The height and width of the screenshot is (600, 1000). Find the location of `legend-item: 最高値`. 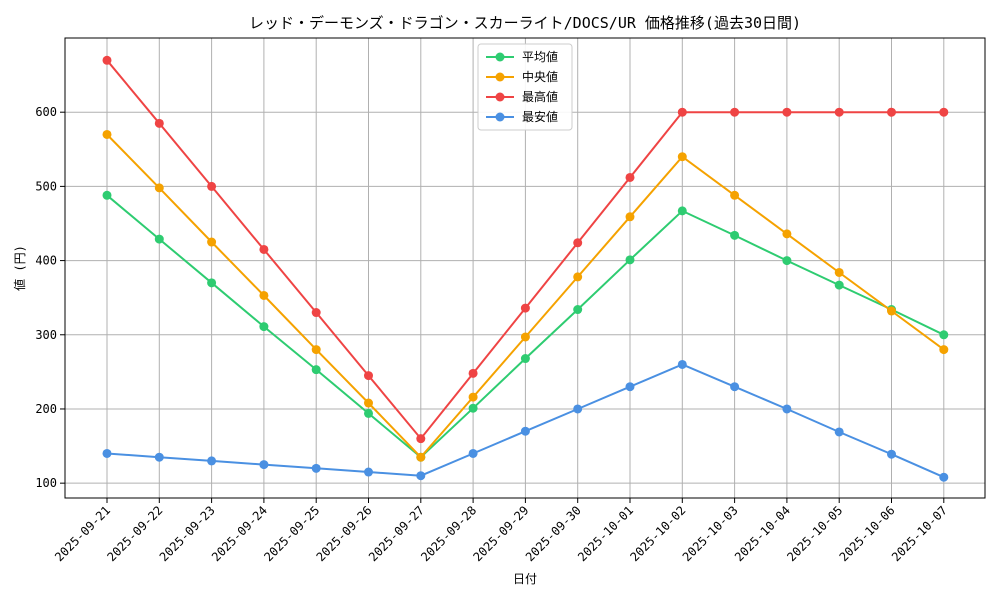

legend-item: 最高値 is located at coordinates (522, 96).